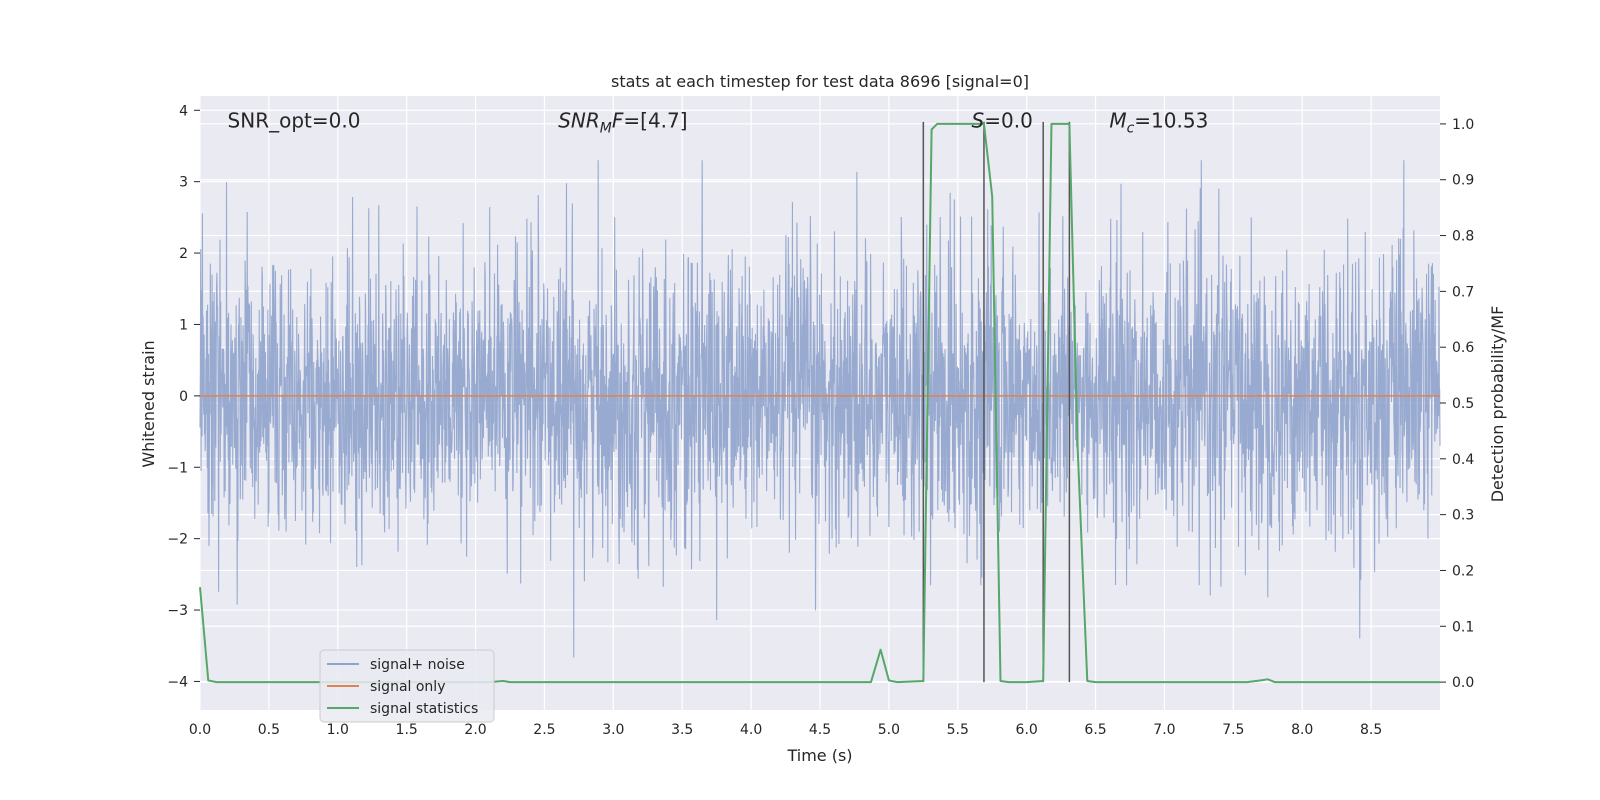 This screenshot has width=1600, height=800. I want to click on annotation-3: Mc=10.53, so click(1158, 122).